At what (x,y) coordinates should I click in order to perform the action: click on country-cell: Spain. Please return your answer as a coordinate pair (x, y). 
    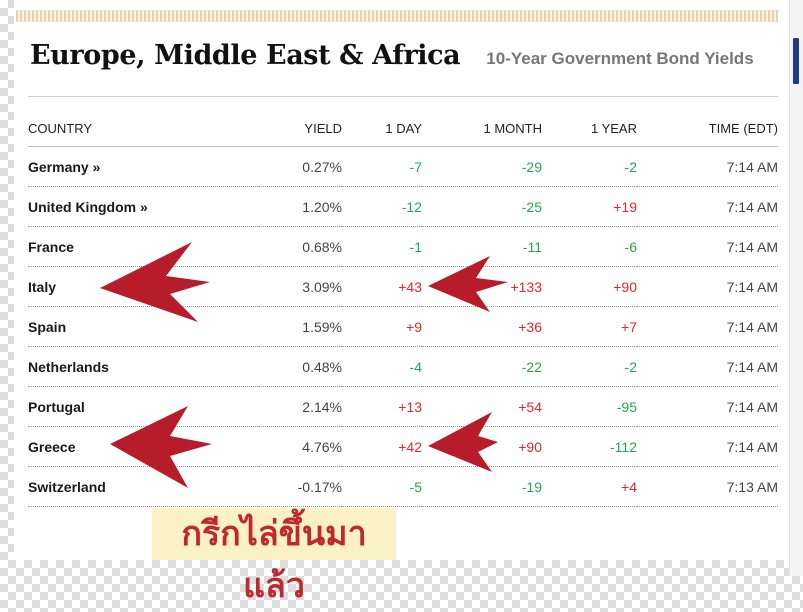
    Looking at the image, I should click on (143, 326).